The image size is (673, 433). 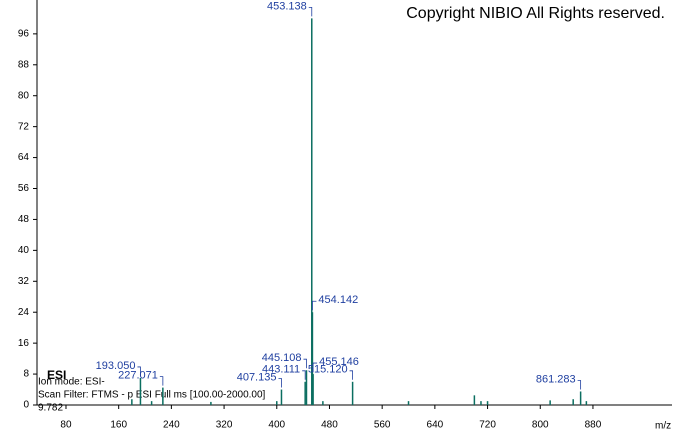 I want to click on x-axis-label: m/z, so click(x=663, y=426).